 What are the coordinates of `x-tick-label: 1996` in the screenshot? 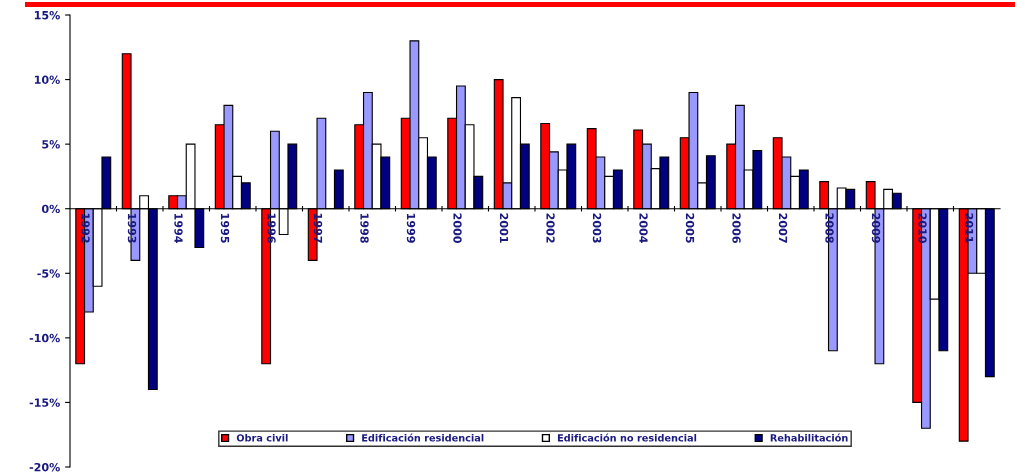 It's located at (271, 228).